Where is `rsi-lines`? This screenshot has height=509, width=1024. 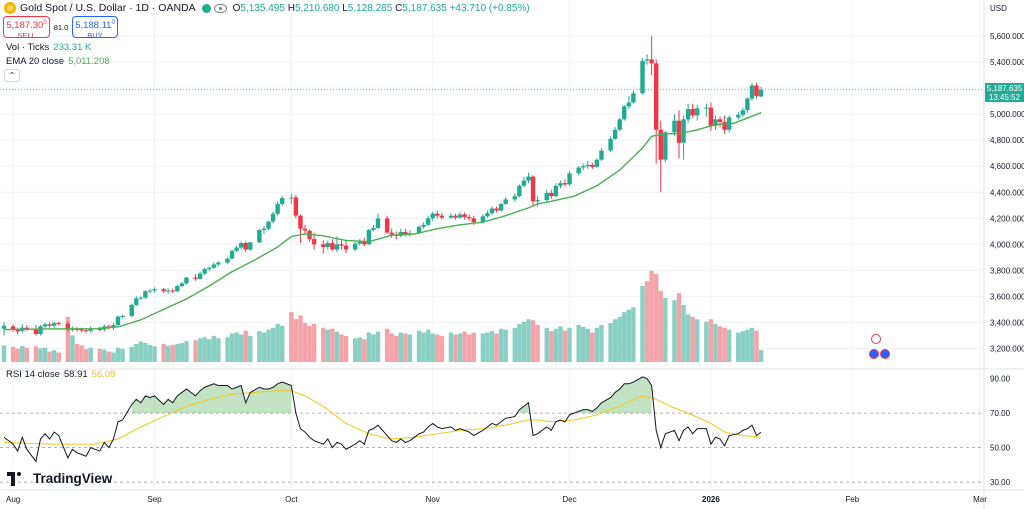
rsi-lines is located at coordinates (382, 419).